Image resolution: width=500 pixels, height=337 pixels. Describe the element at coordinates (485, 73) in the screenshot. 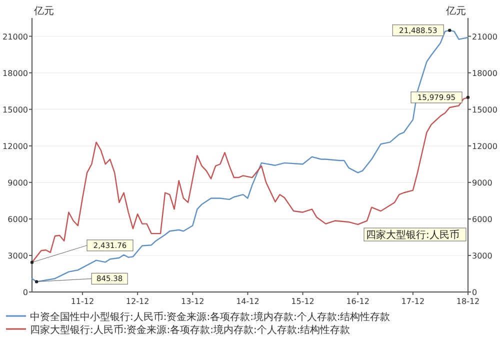

I see `y2-tick-label: 18000` at that location.